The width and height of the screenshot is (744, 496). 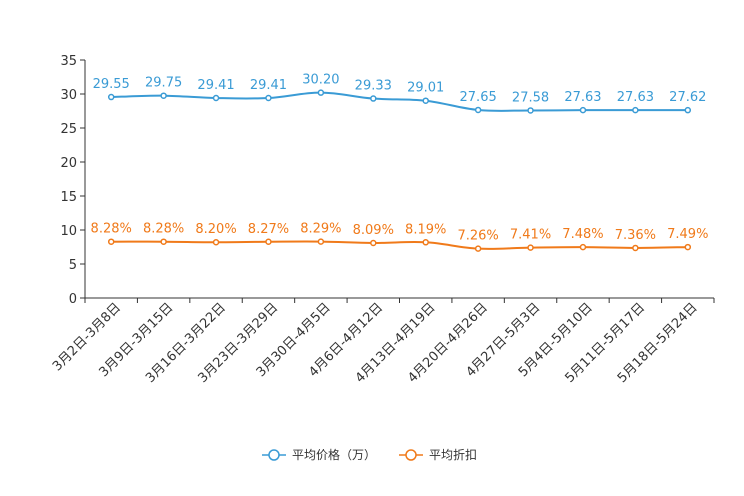 I want to click on y-tick-label: 0, so click(x=73, y=299).